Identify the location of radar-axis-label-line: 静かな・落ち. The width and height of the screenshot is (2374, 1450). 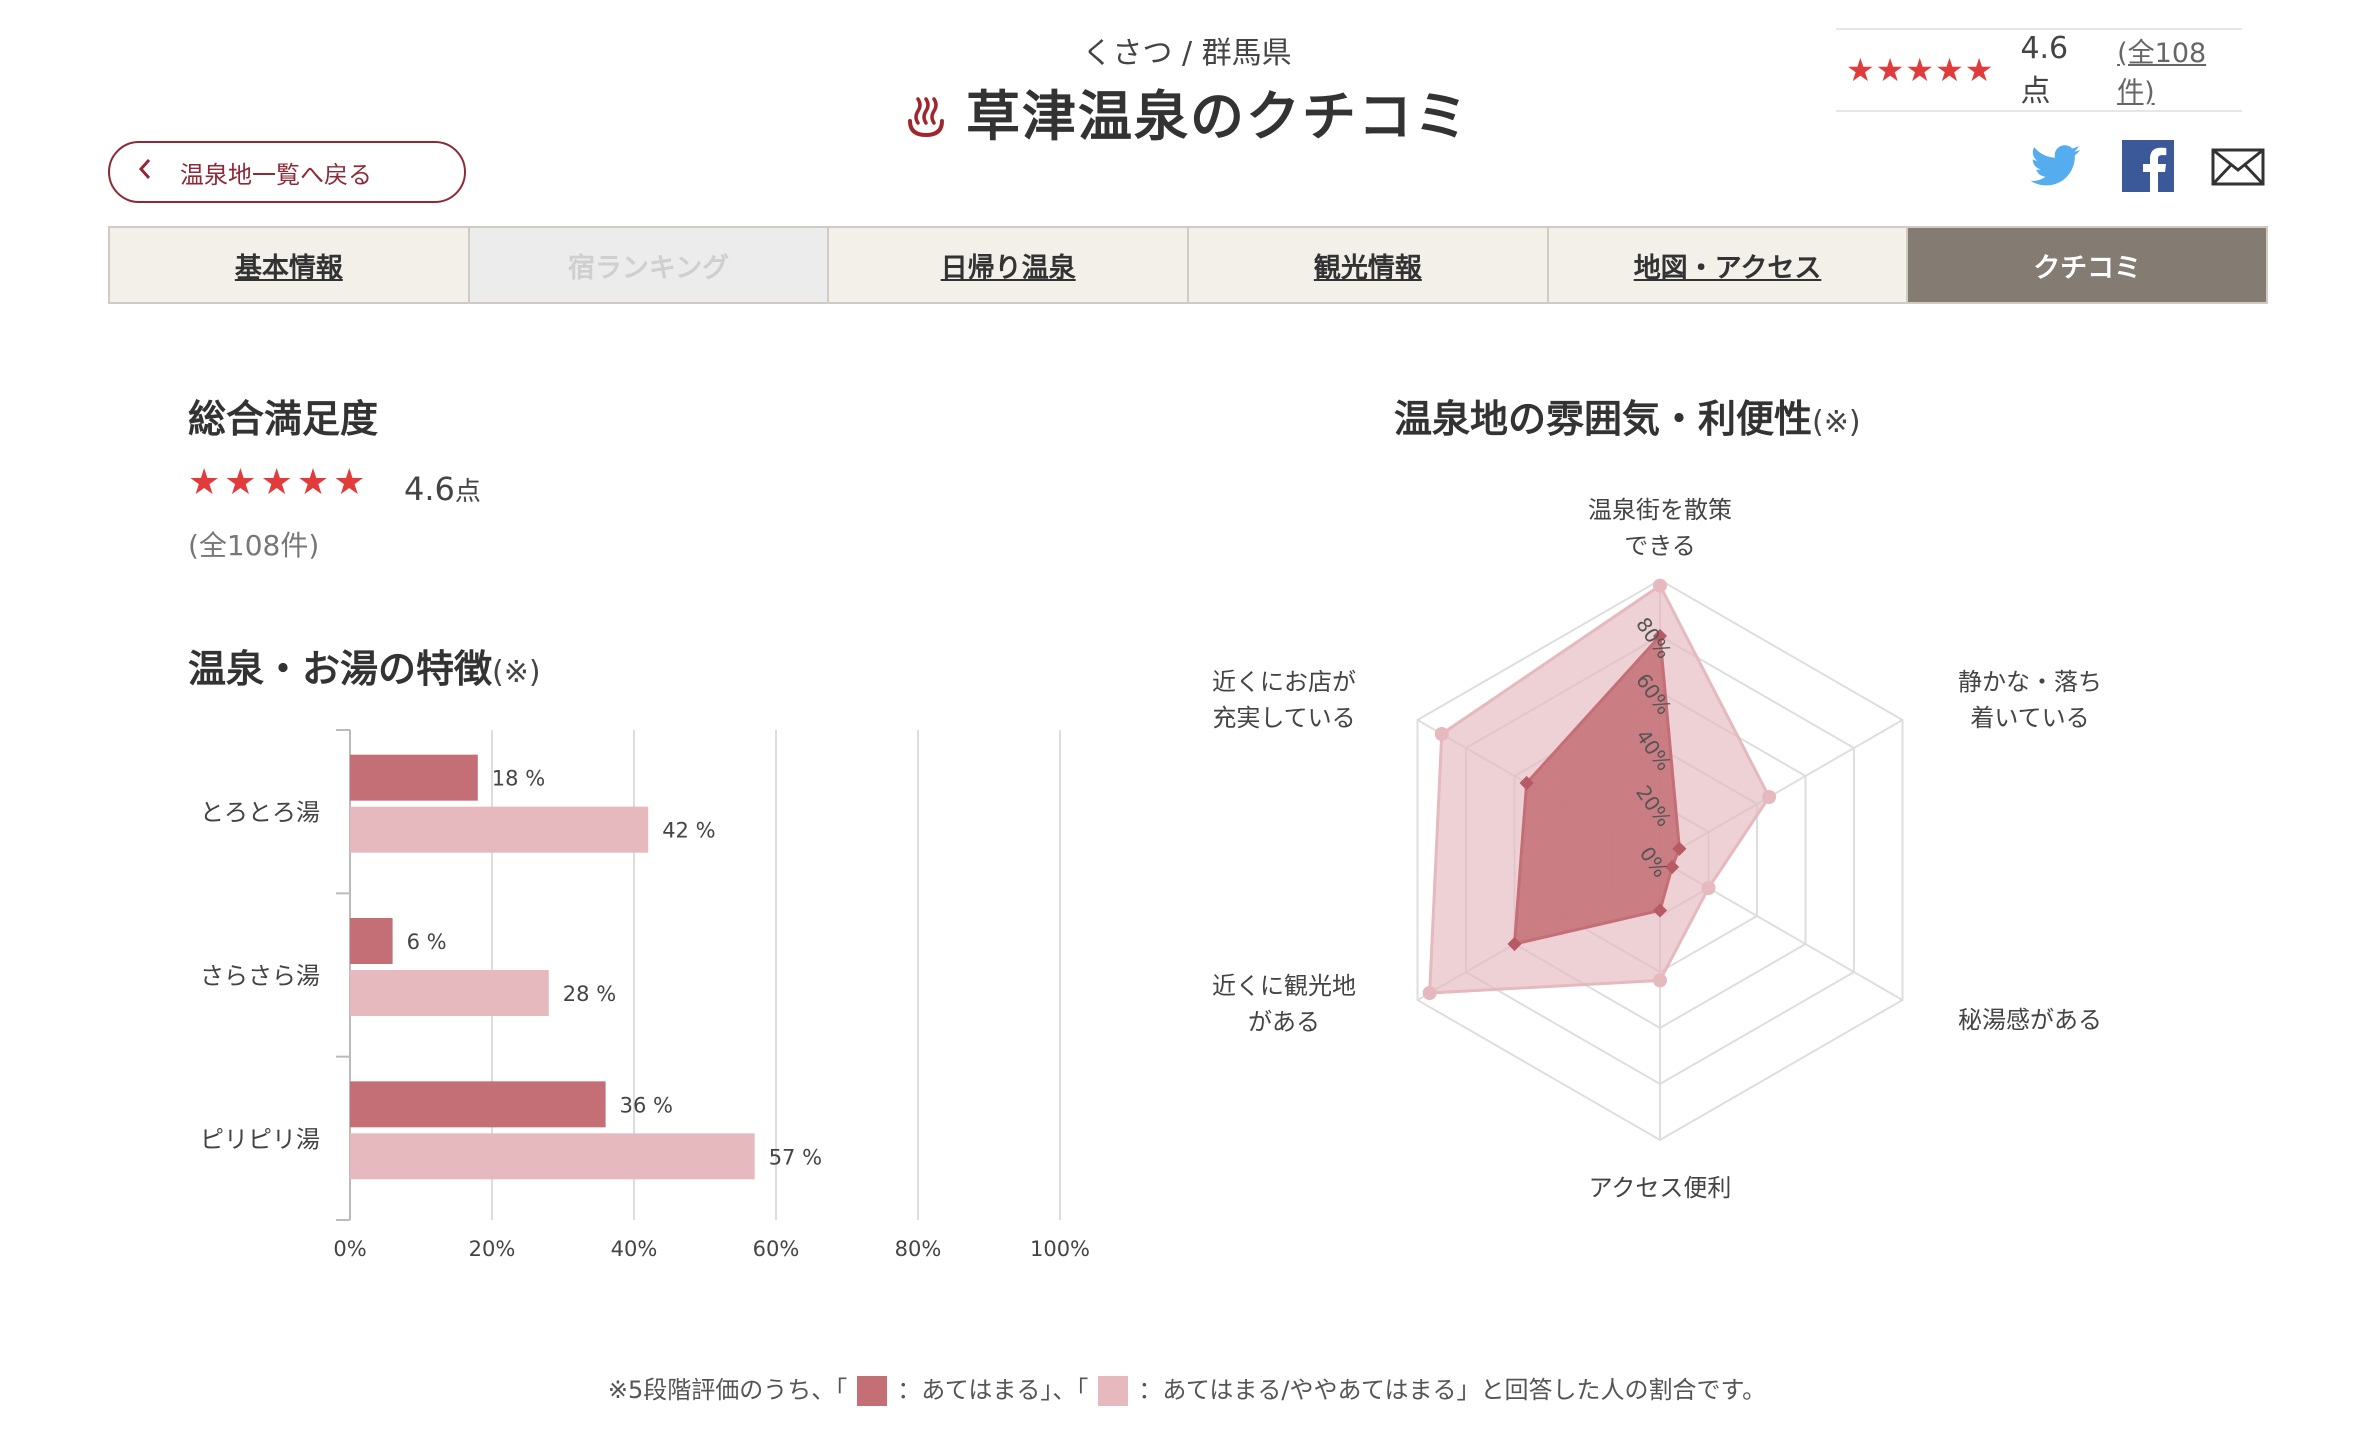
(2030, 682).